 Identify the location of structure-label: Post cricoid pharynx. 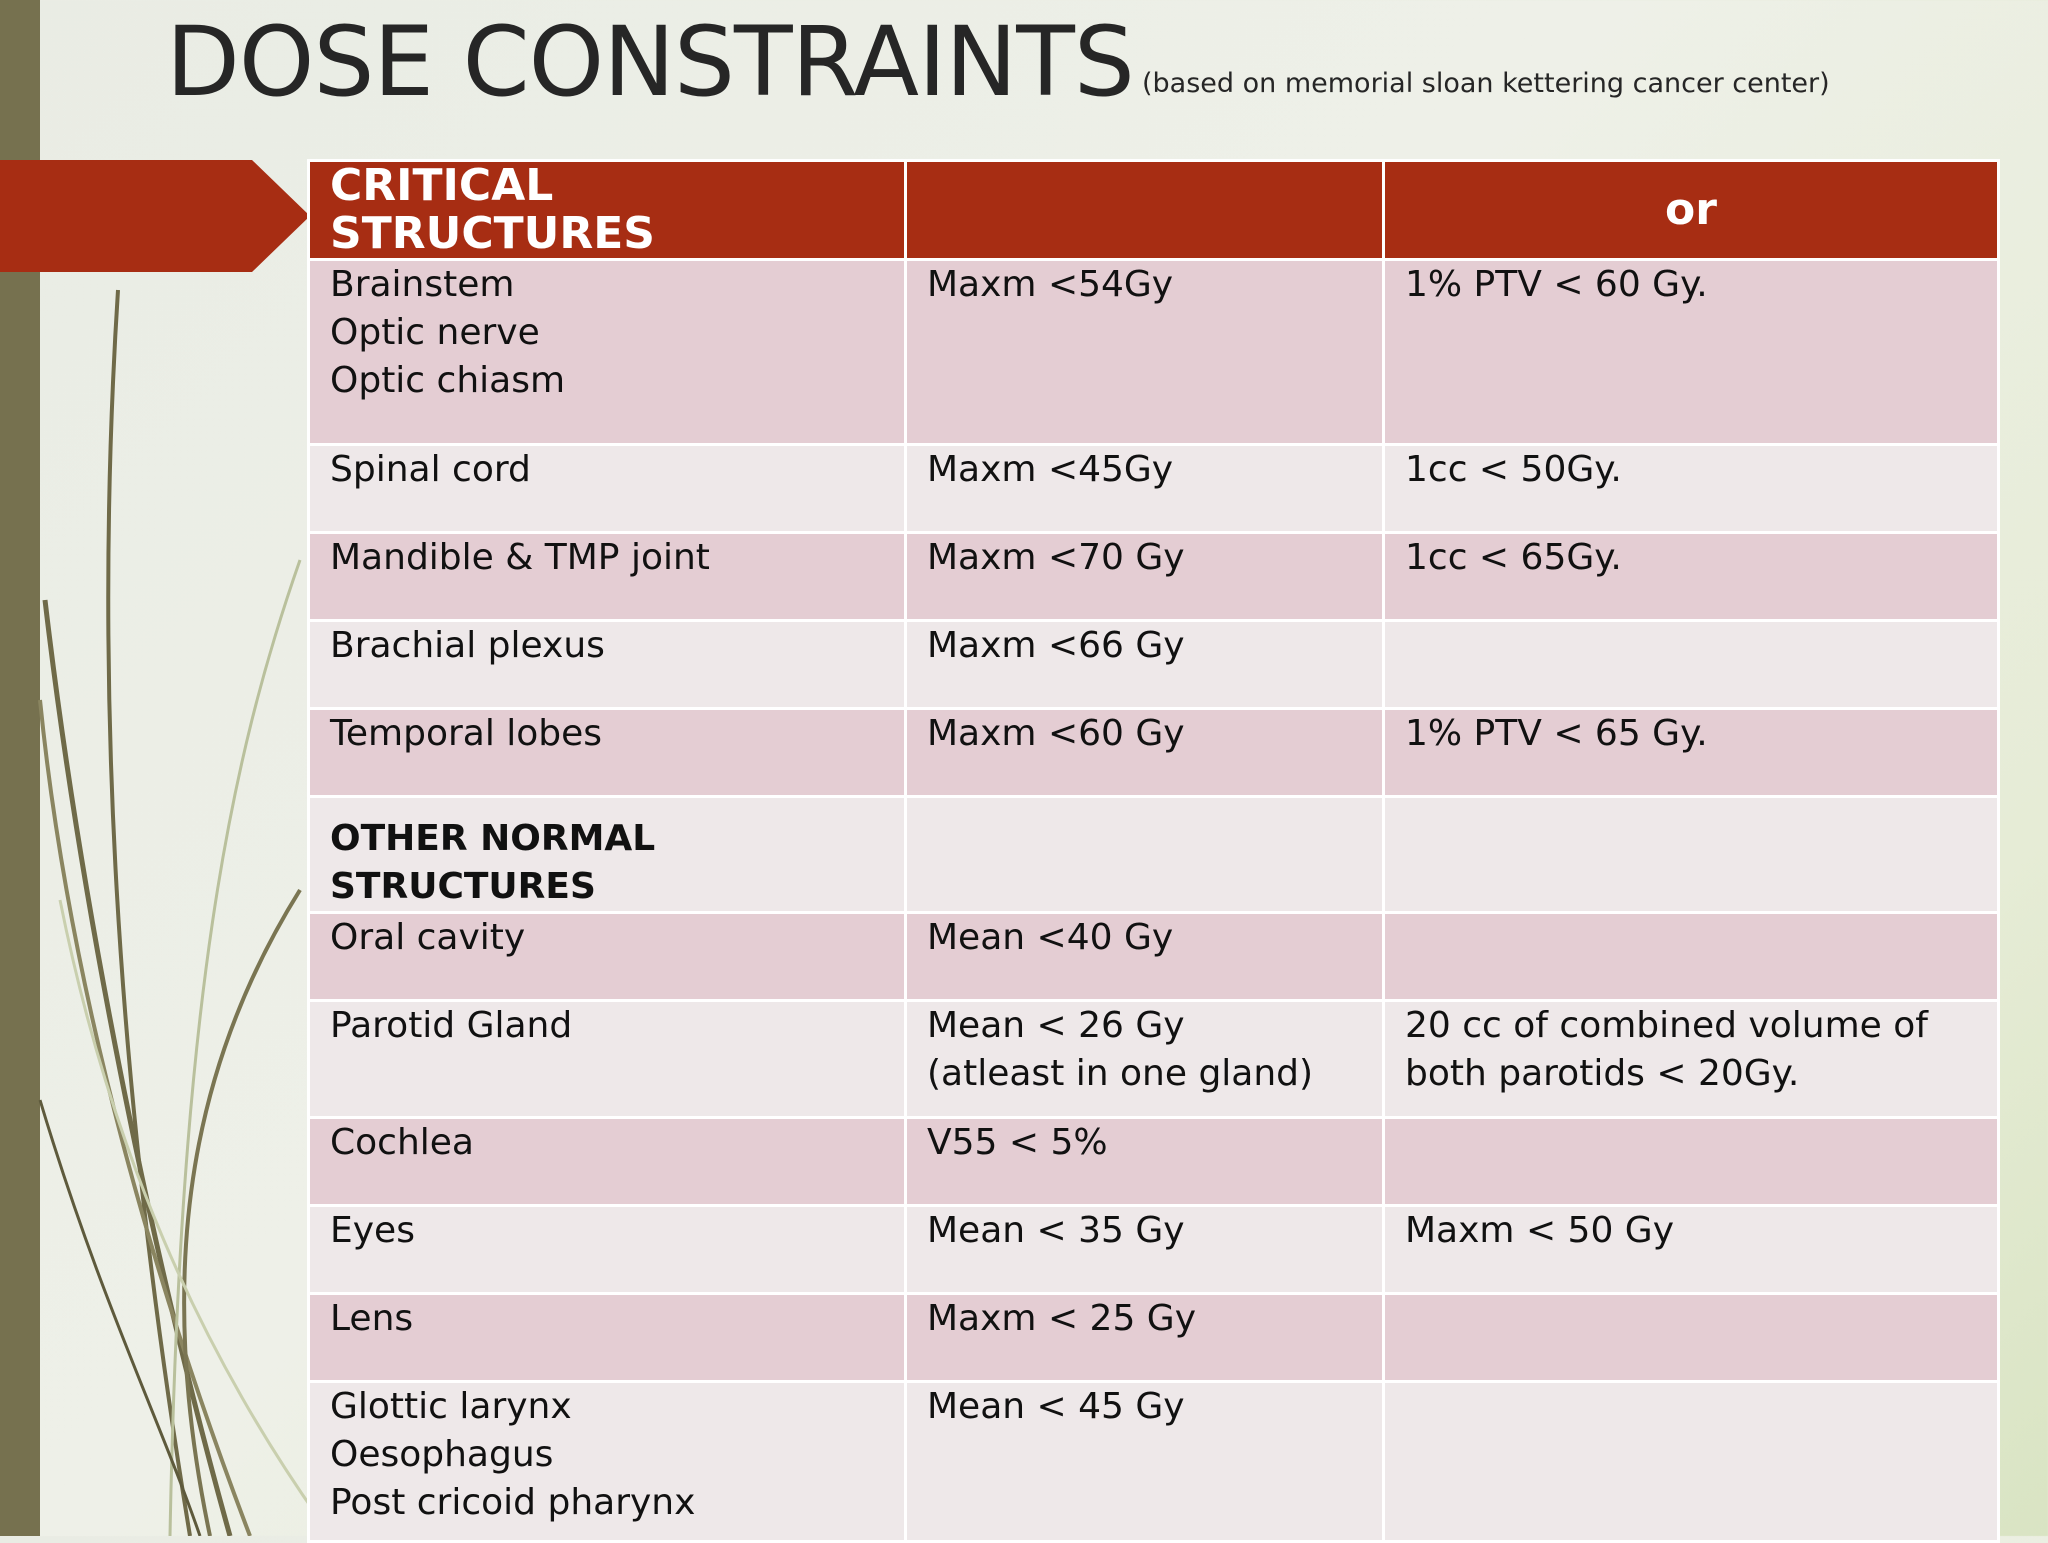
(513, 1502).